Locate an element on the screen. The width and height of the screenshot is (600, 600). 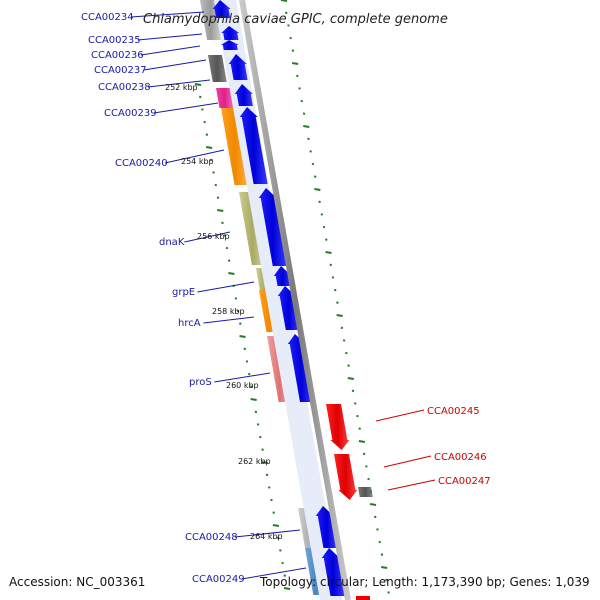
gene-label-cca00247: CCA00247 is located at coordinates (464, 481).